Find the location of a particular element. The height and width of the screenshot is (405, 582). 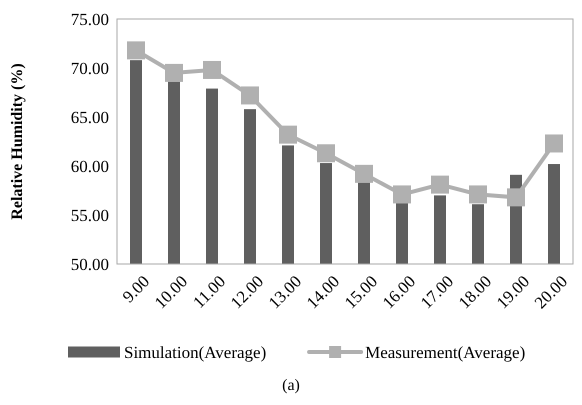

y-tick-label: 70.00 is located at coordinates (89, 68).